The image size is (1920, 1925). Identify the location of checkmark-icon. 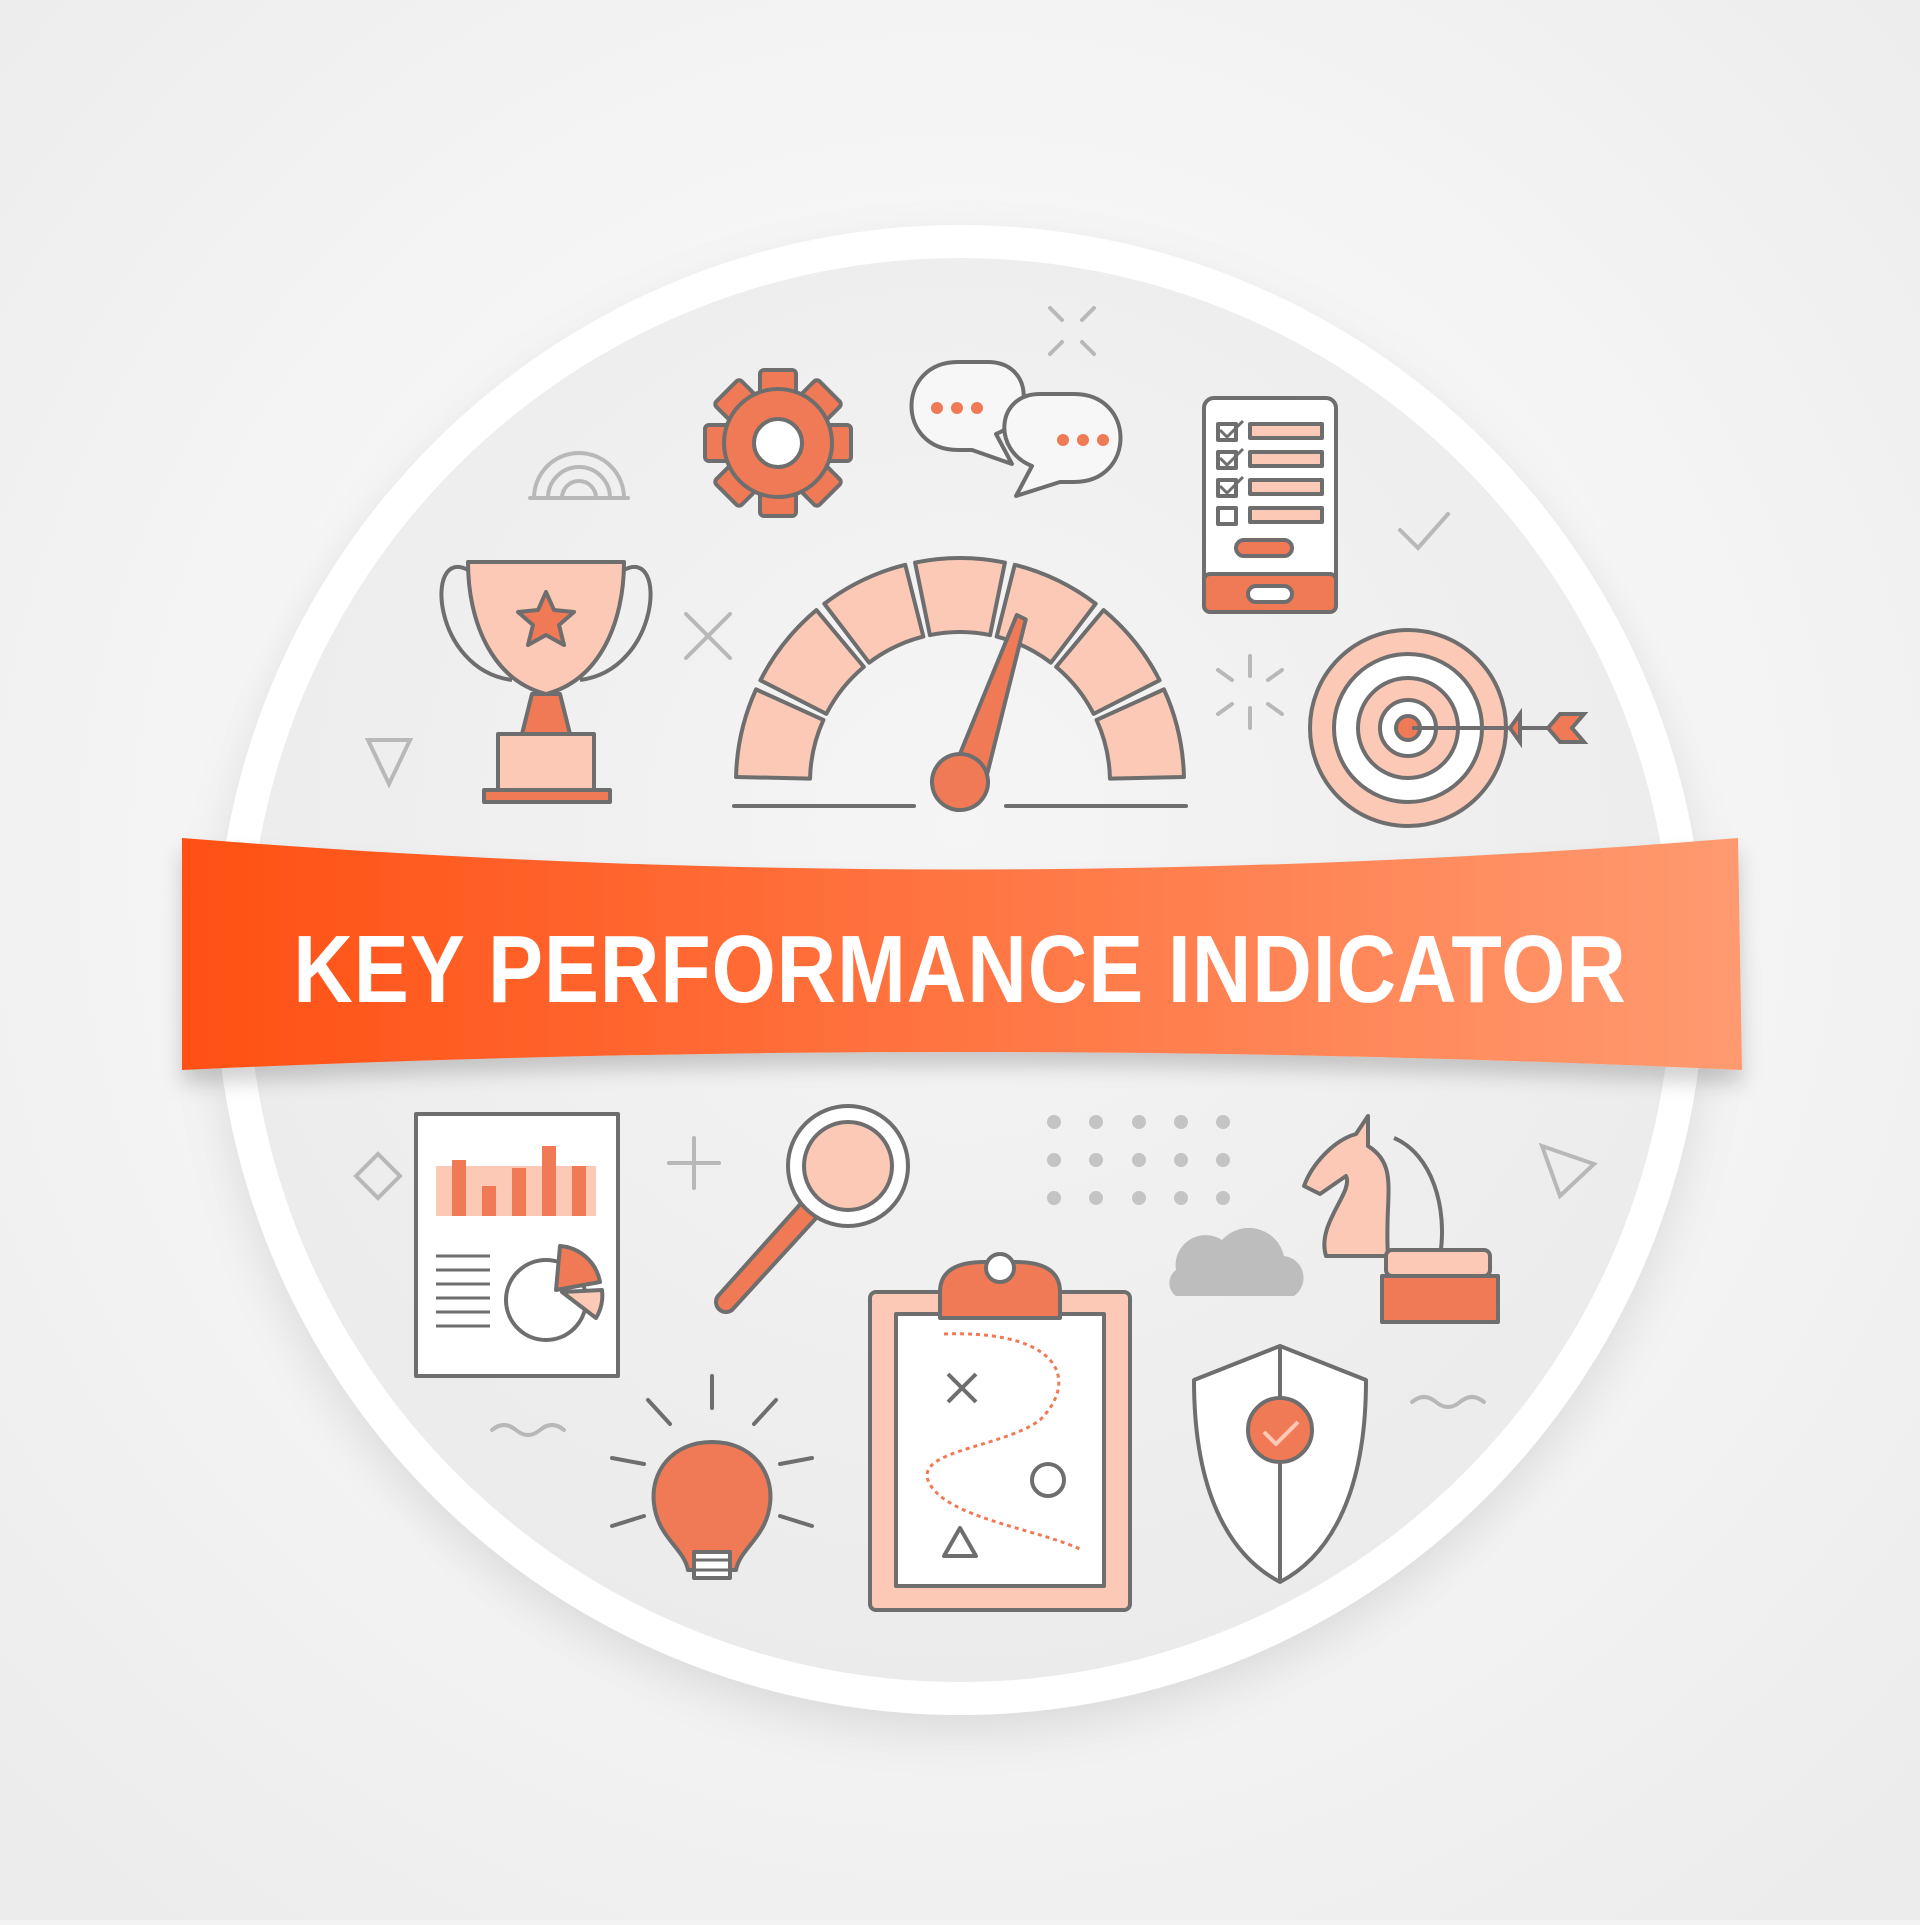
(1424, 531).